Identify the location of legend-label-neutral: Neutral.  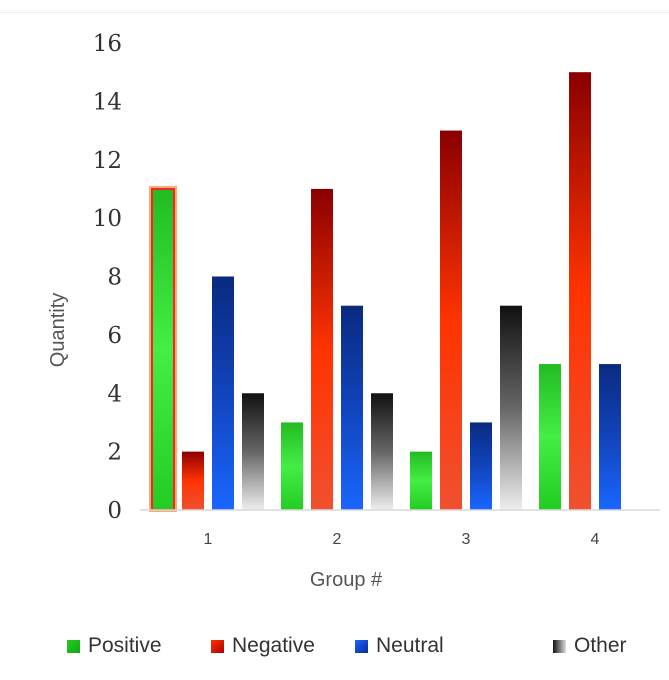
(410, 645).